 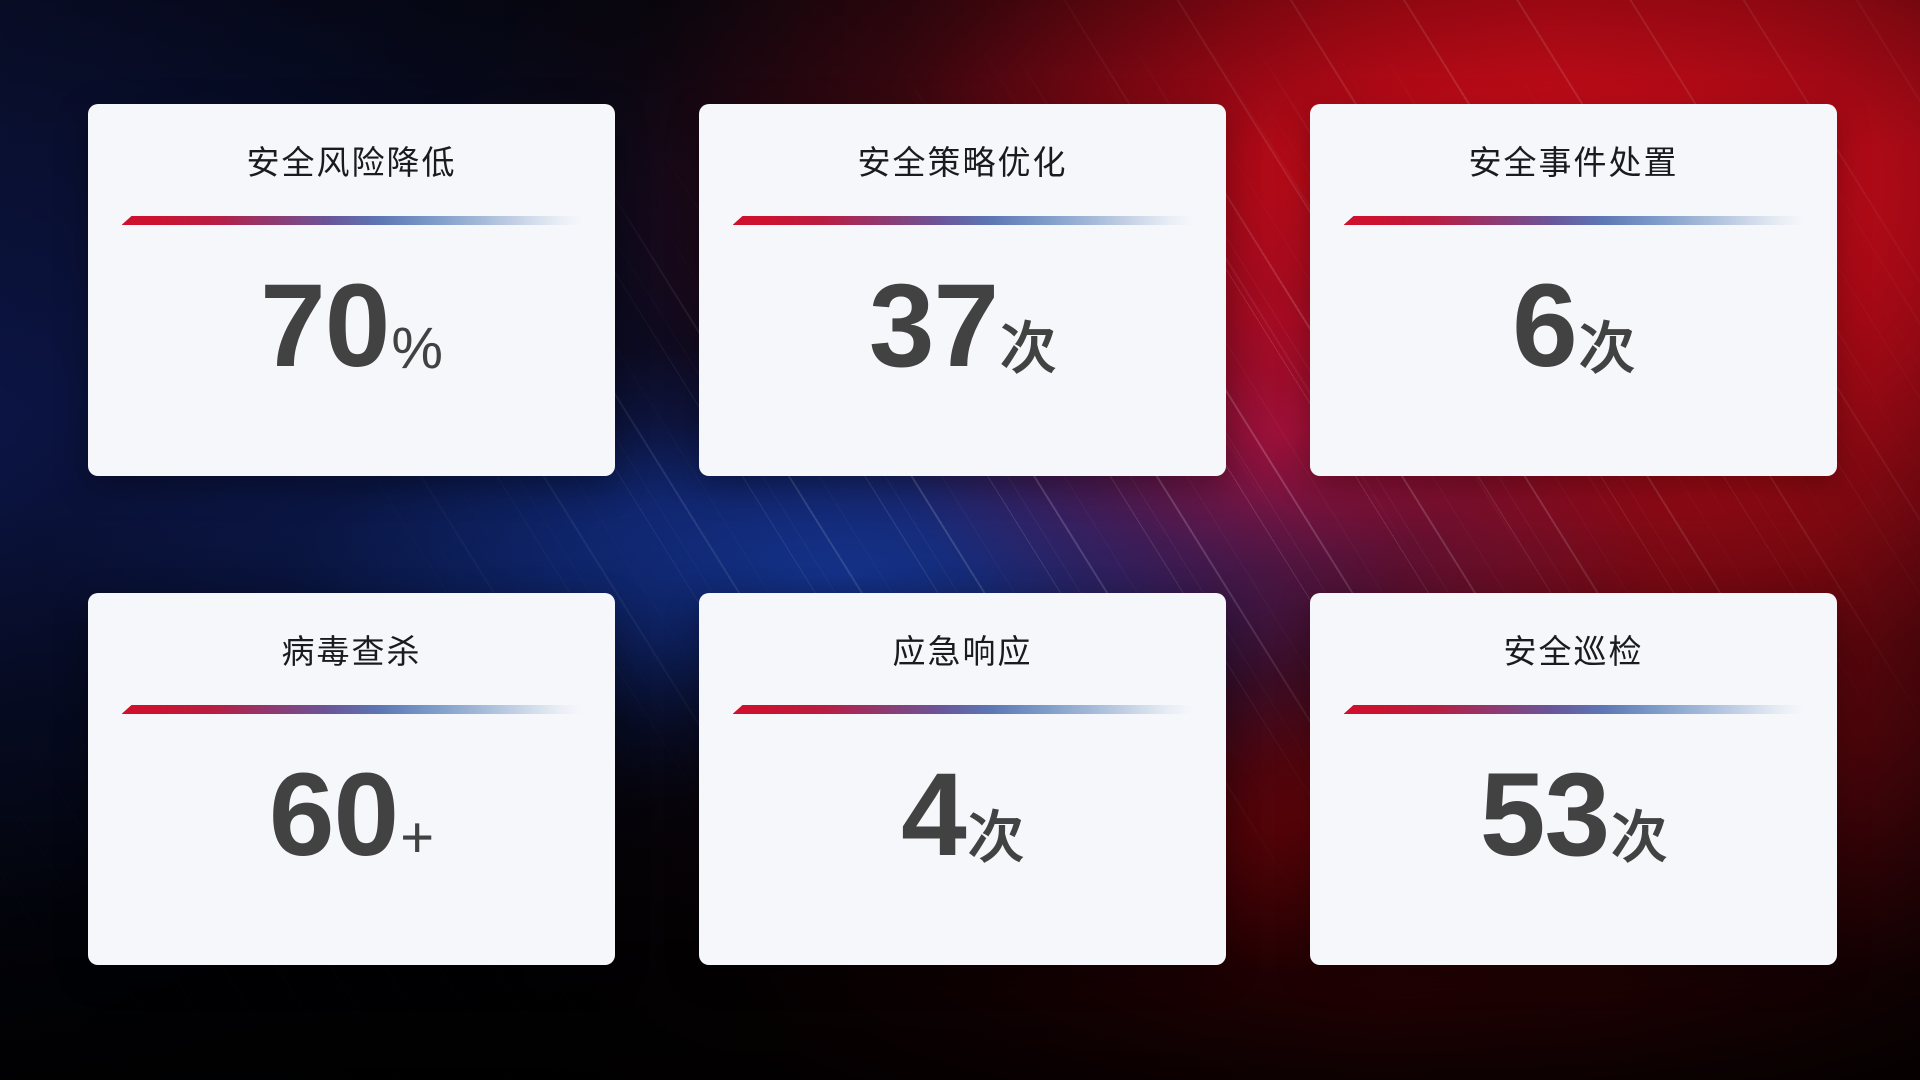 What do you see at coordinates (351, 162) in the screenshot?
I see `stat-card-title: 安全风险降低` at bounding box center [351, 162].